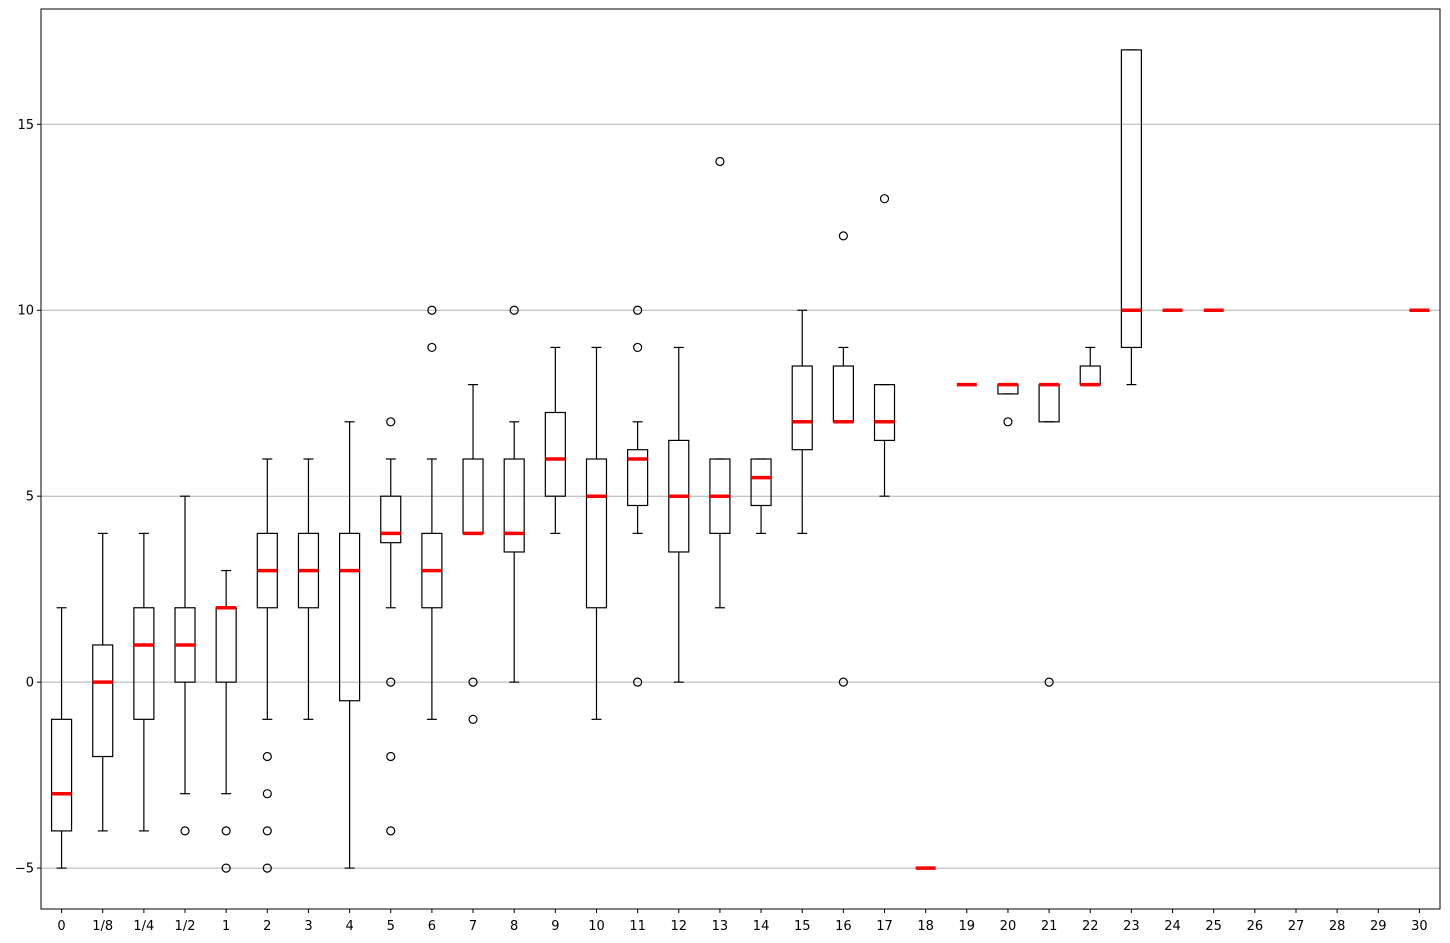 The image size is (1450, 943). What do you see at coordinates (802, 926) in the screenshot?
I see `x-tick-label: 15` at bounding box center [802, 926].